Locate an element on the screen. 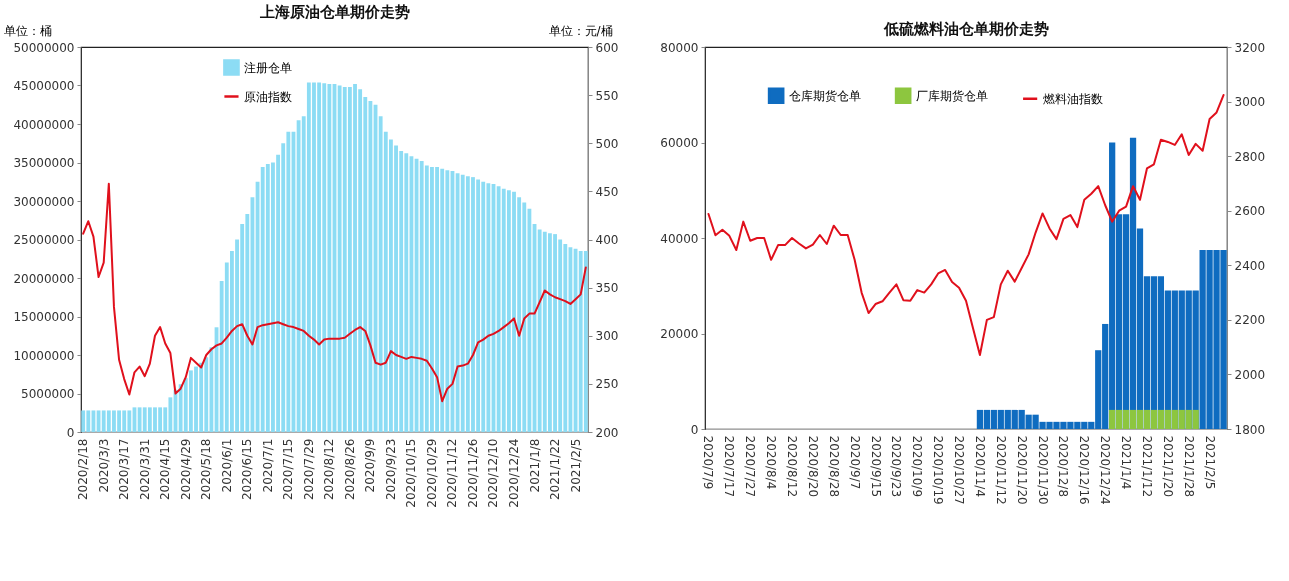  x-tick-label: 2020/7/15 is located at coordinates (288, 469).